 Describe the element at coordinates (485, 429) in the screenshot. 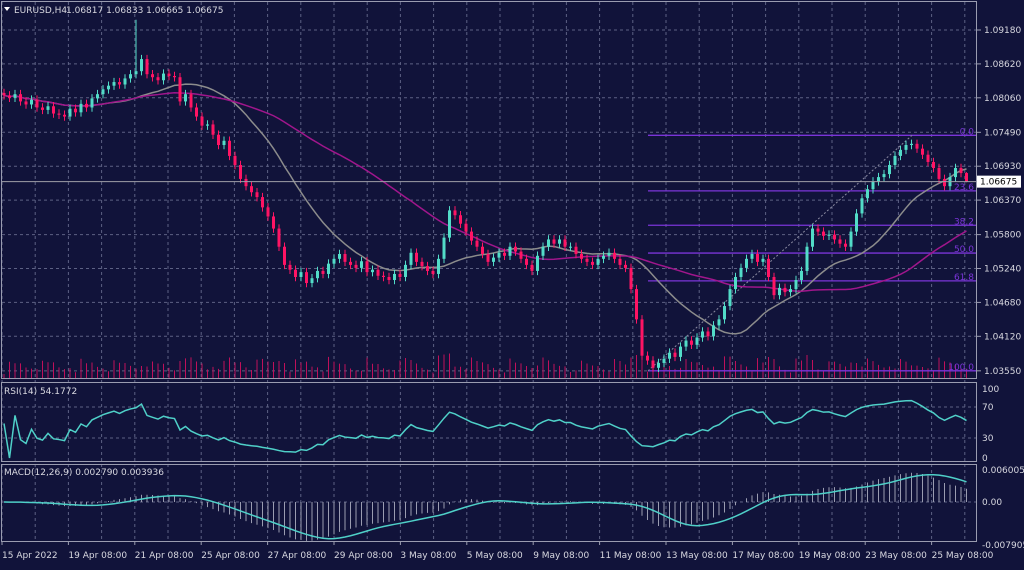

I see `rsi-pane` at that location.